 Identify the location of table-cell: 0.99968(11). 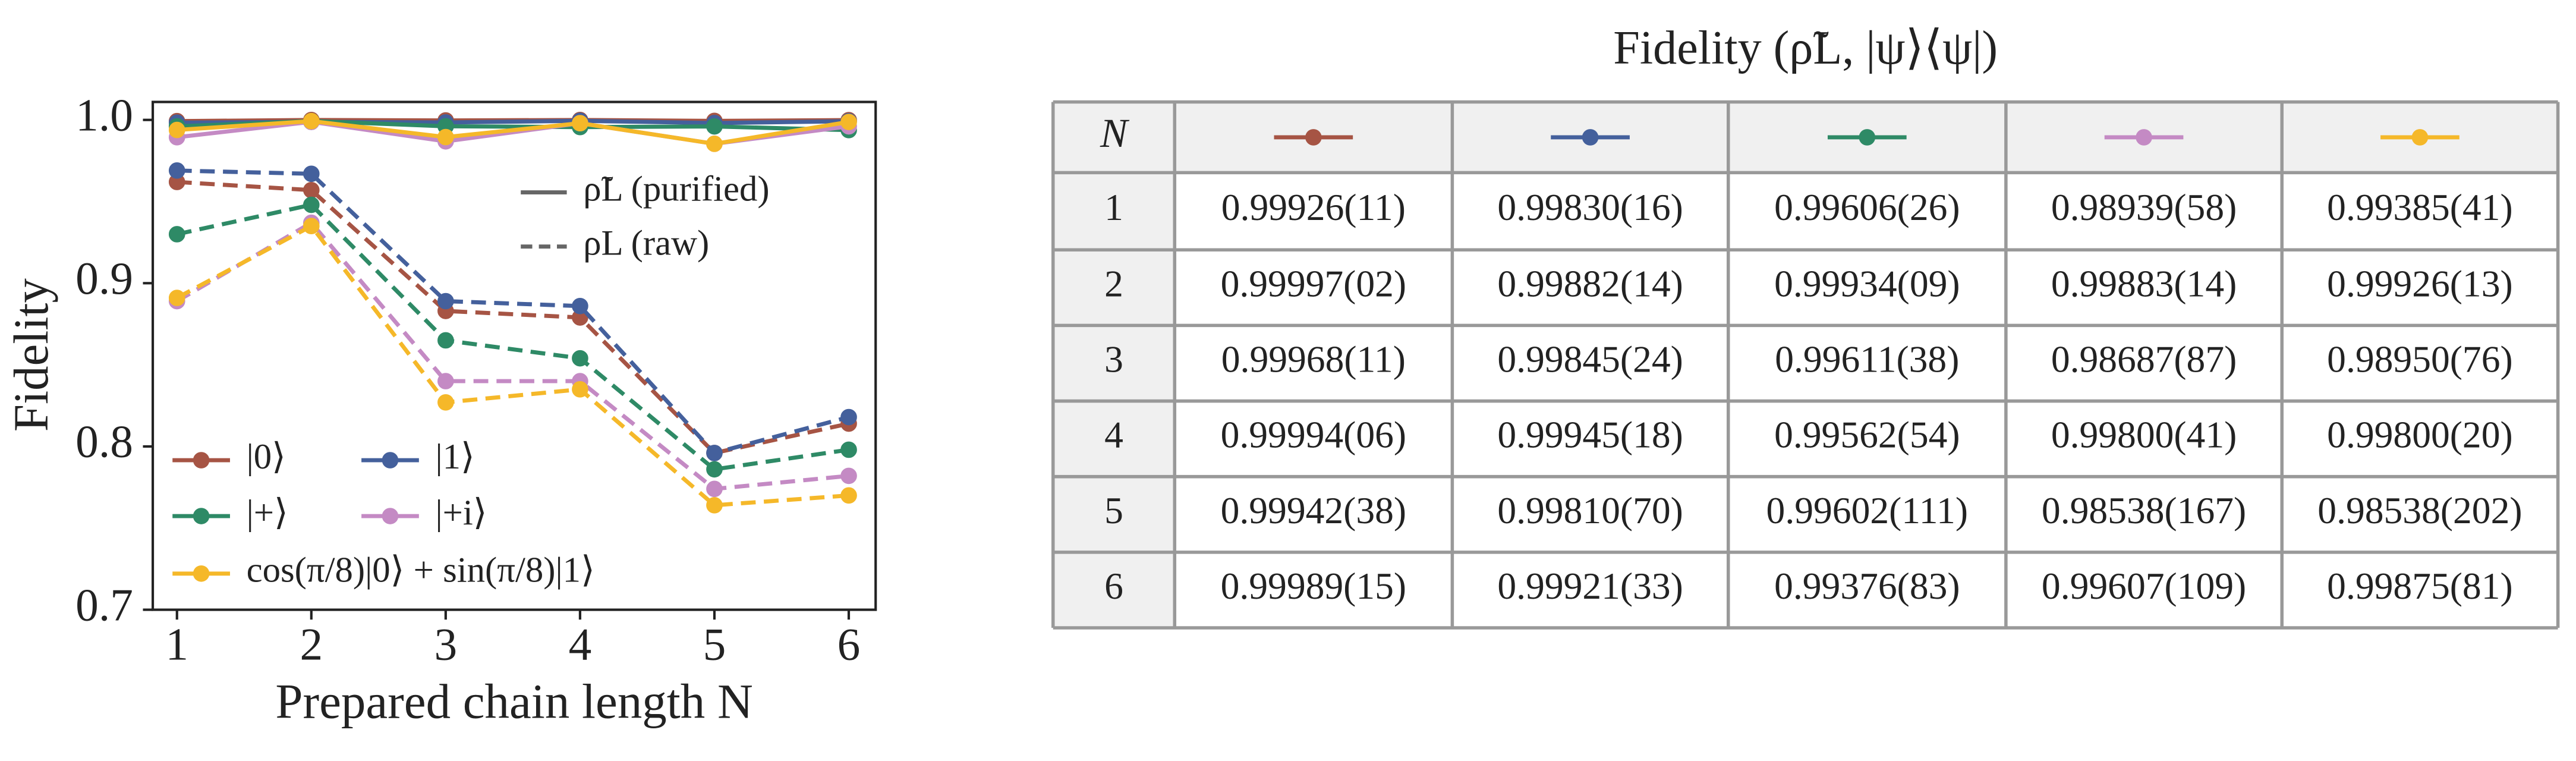
(1313, 359).